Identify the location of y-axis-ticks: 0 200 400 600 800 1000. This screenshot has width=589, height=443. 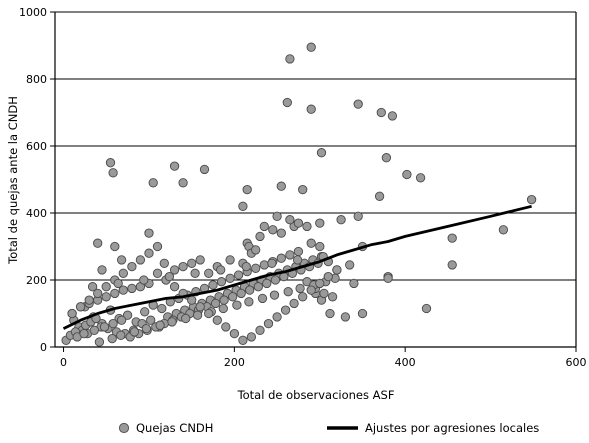
(37, 180).